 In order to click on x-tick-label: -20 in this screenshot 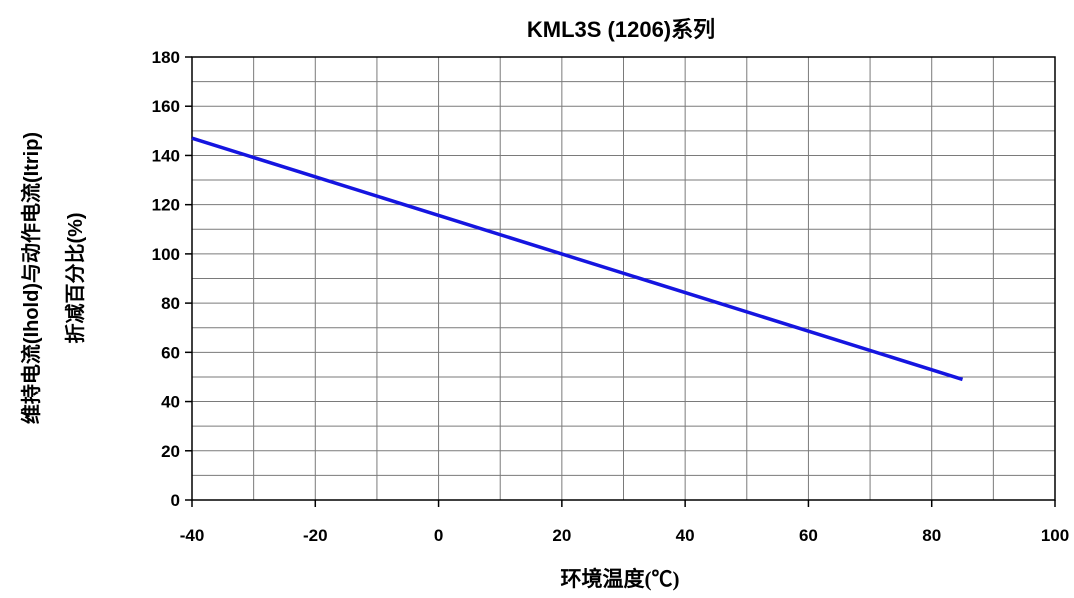, I will do `click(315, 535)`.